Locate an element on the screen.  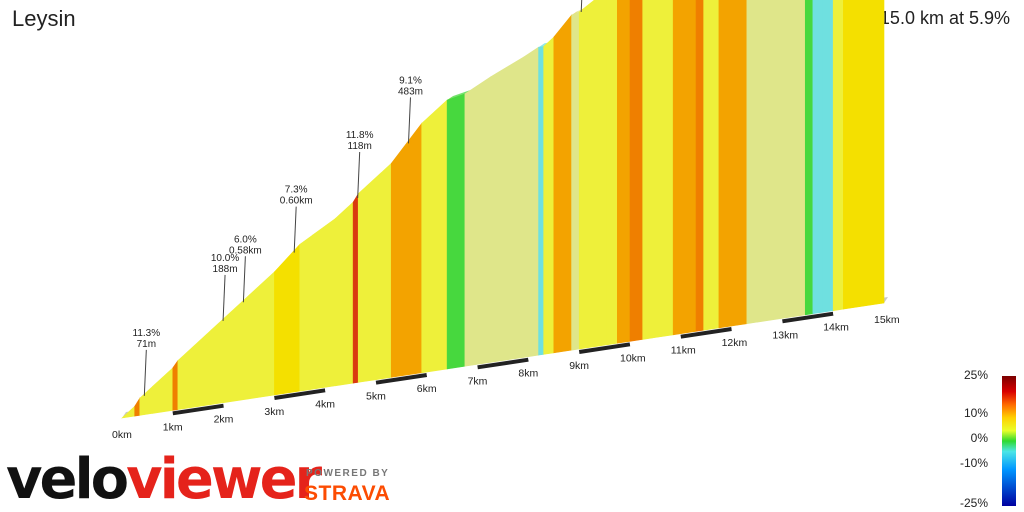
x-tick-label: 14km is located at coordinates (836, 328).